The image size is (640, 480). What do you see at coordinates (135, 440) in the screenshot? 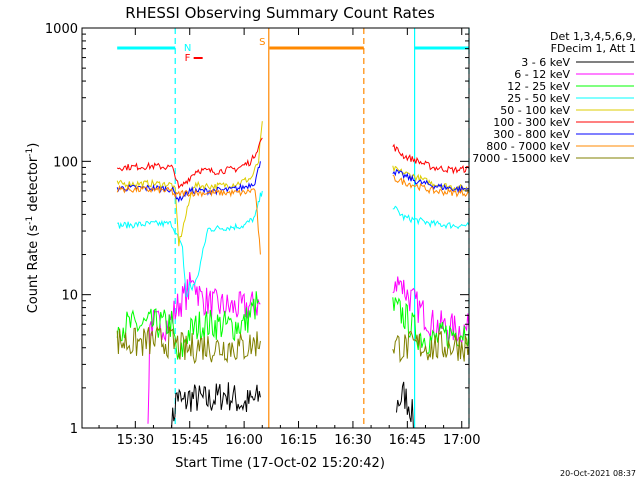
I see `x-tick-label-0: 15:30` at bounding box center [135, 440].